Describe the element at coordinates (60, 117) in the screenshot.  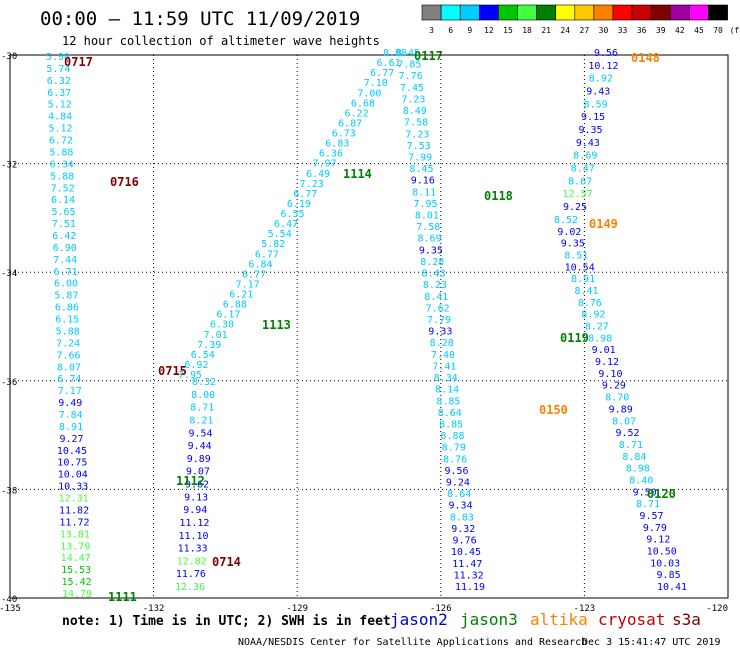
I see `wave-height-value: 4.84` at that location.